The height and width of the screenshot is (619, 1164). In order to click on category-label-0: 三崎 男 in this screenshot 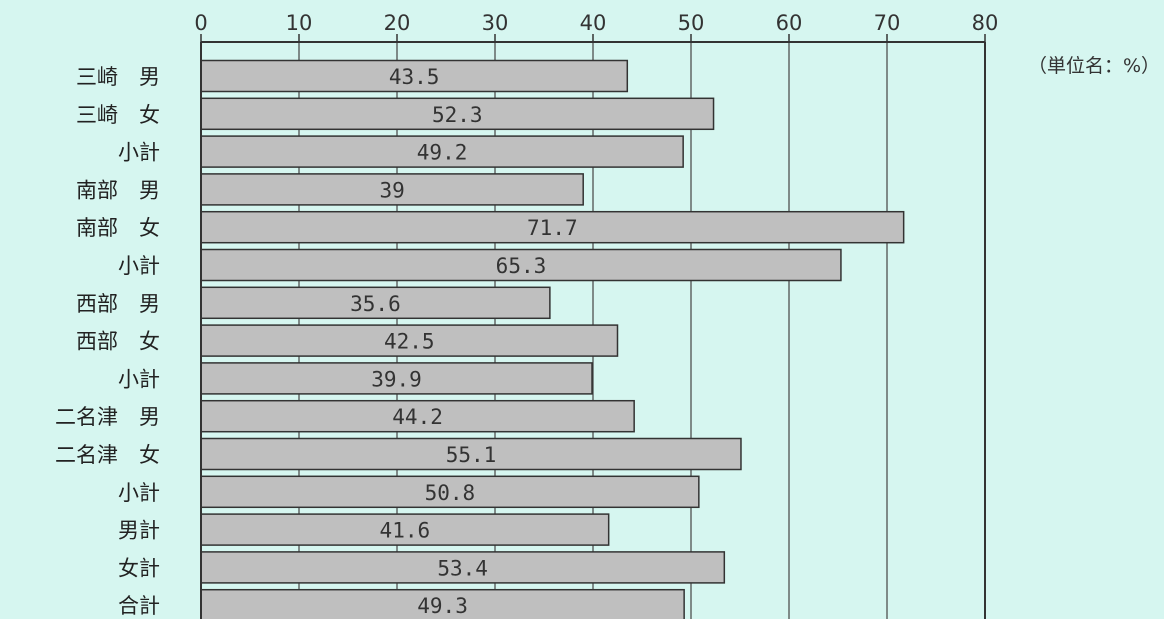, I will do `click(118, 77)`.